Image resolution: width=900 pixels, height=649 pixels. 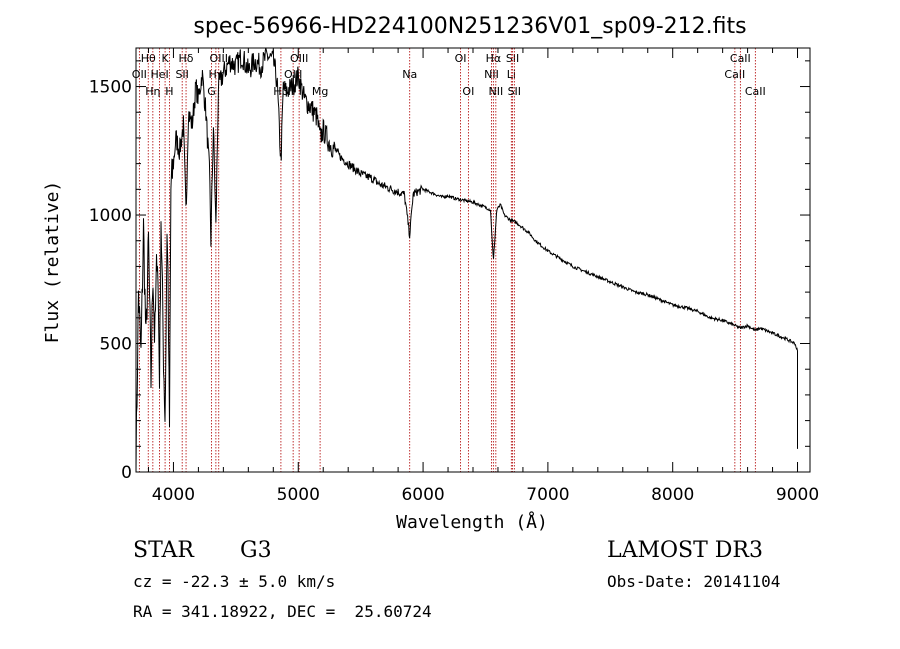 What do you see at coordinates (110, 216) in the screenshot?
I see `y-tick-label: 1000` at bounding box center [110, 216].